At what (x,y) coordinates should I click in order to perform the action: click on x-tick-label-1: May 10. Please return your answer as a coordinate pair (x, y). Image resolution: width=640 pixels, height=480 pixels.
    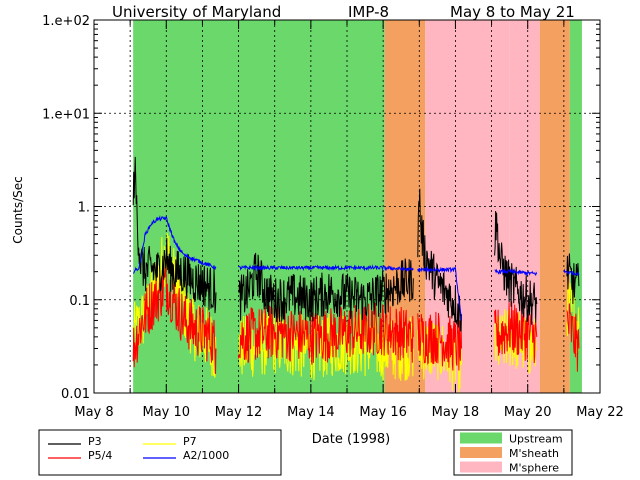
    Looking at the image, I should click on (167, 412).